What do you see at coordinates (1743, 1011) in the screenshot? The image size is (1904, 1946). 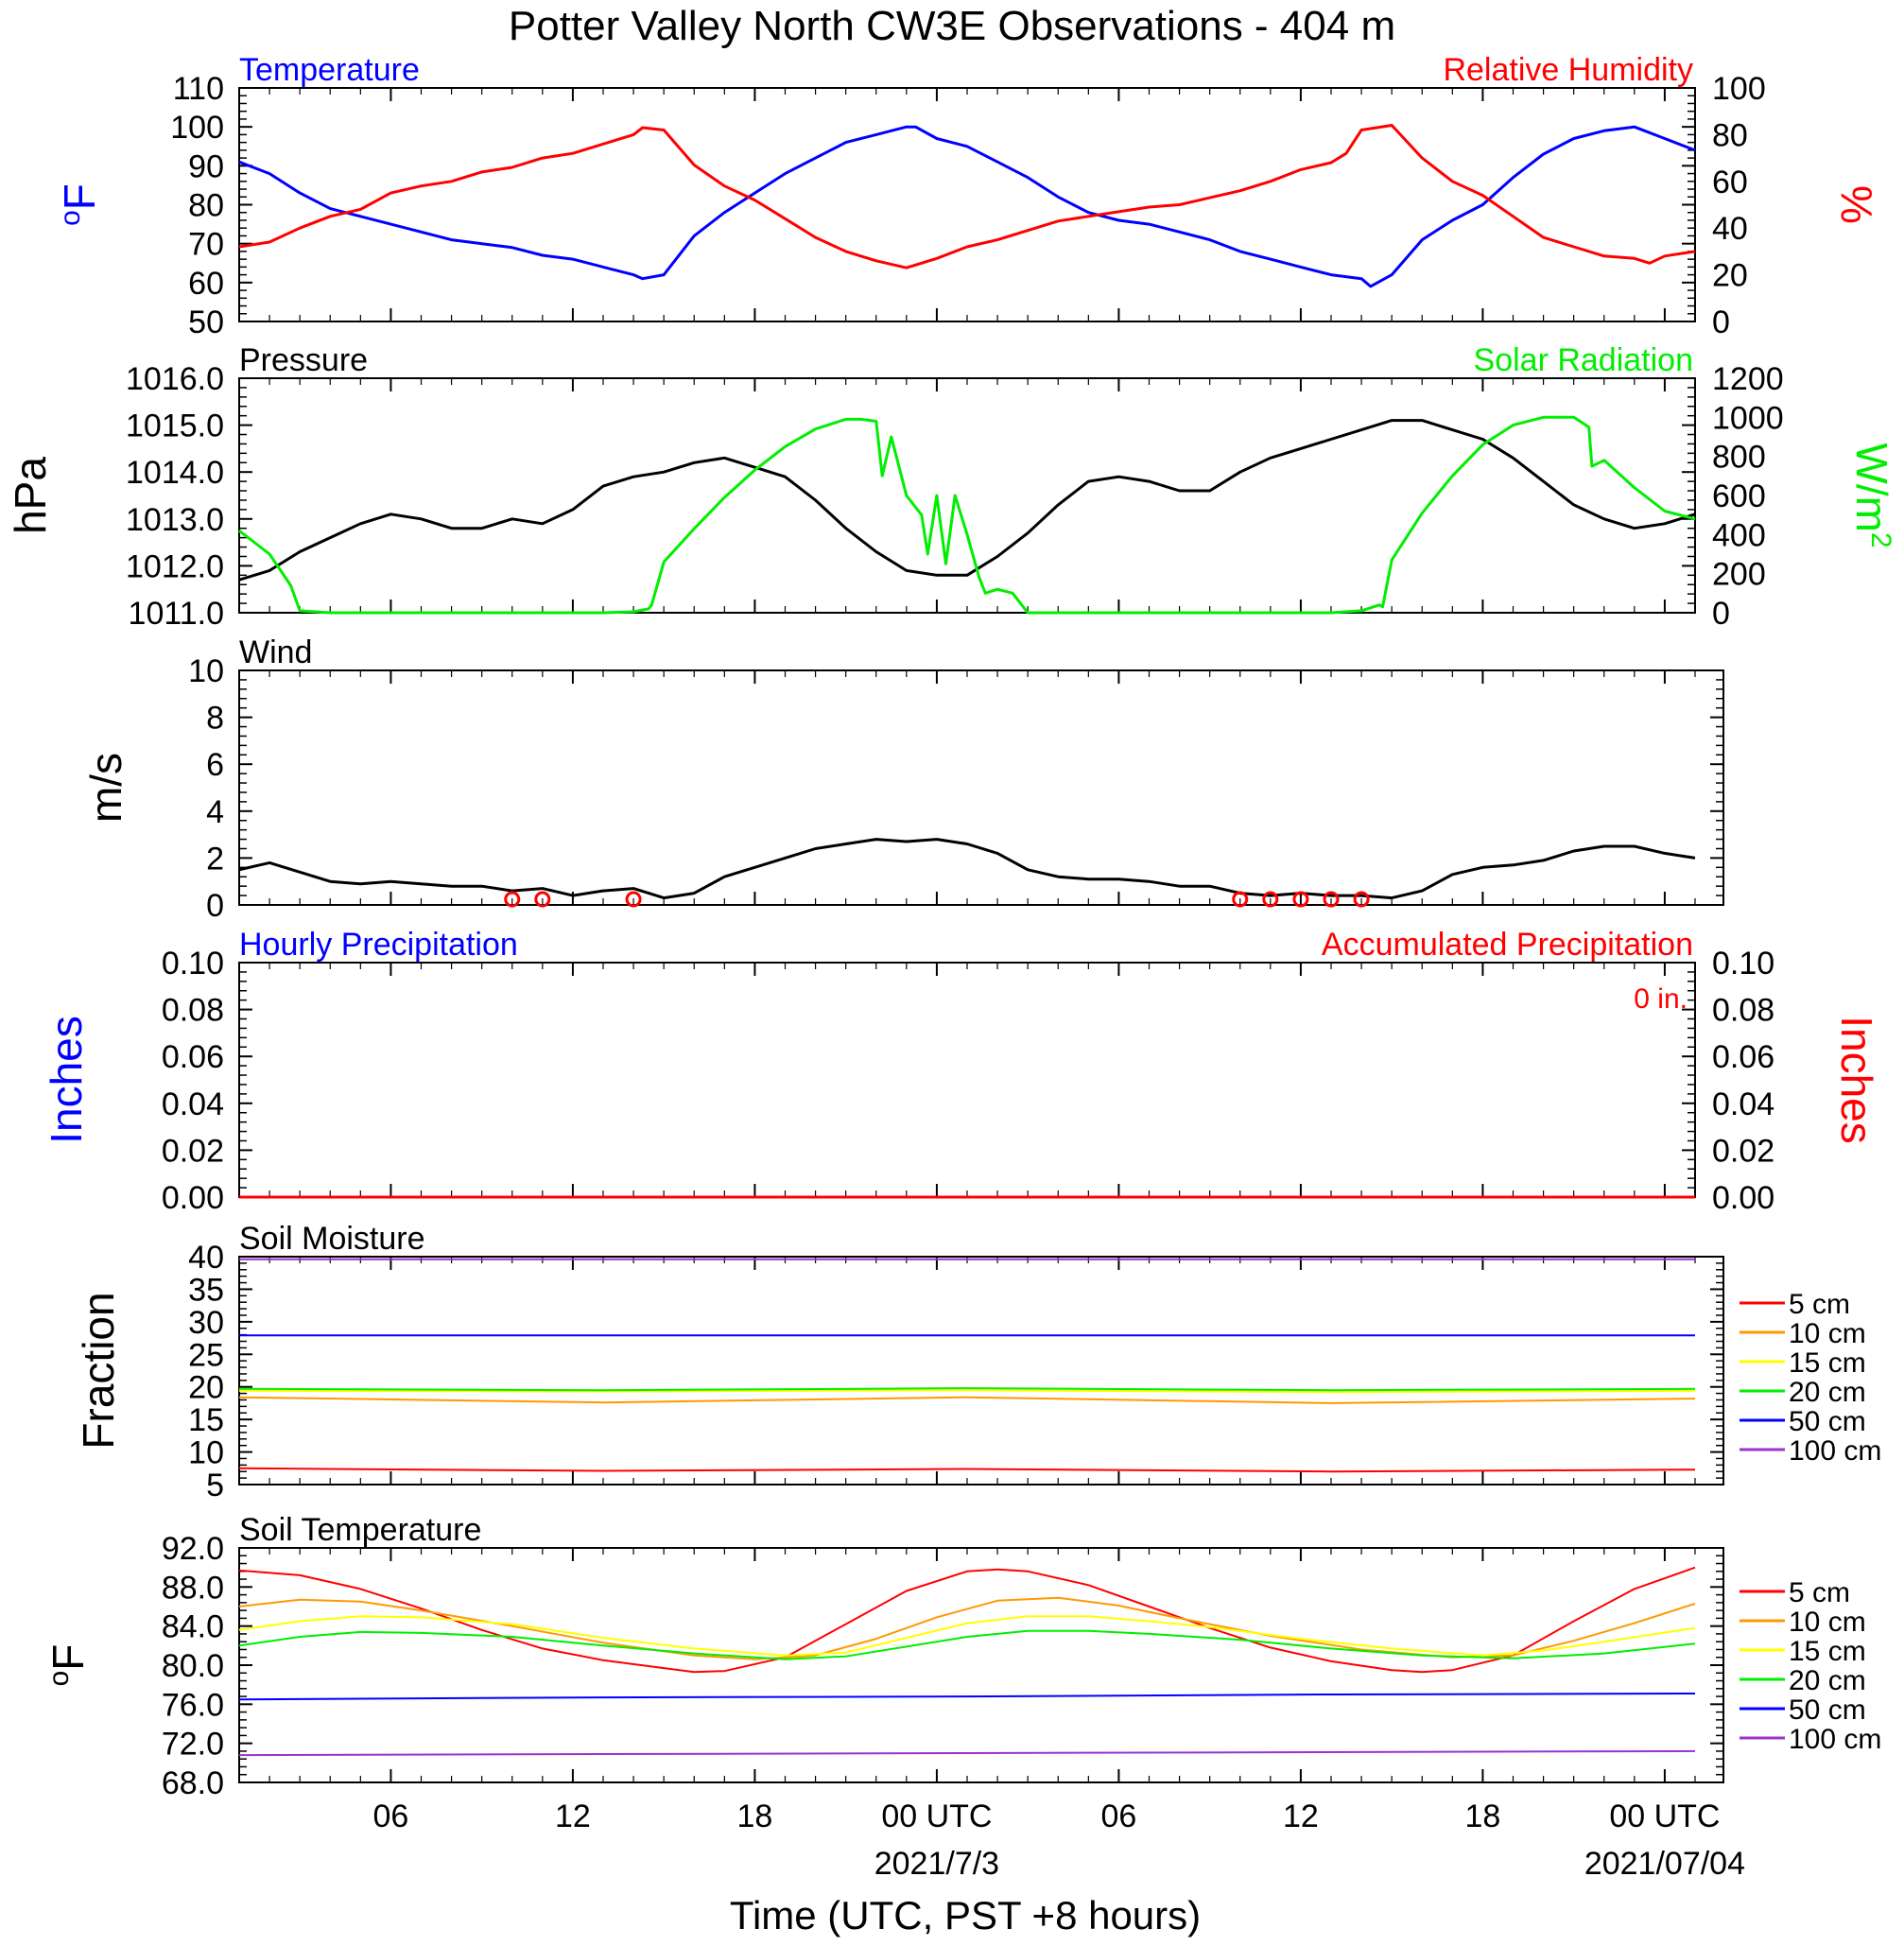 I see `precip-y2tick-label: 0.08` at bounding box center [1743, 1011].